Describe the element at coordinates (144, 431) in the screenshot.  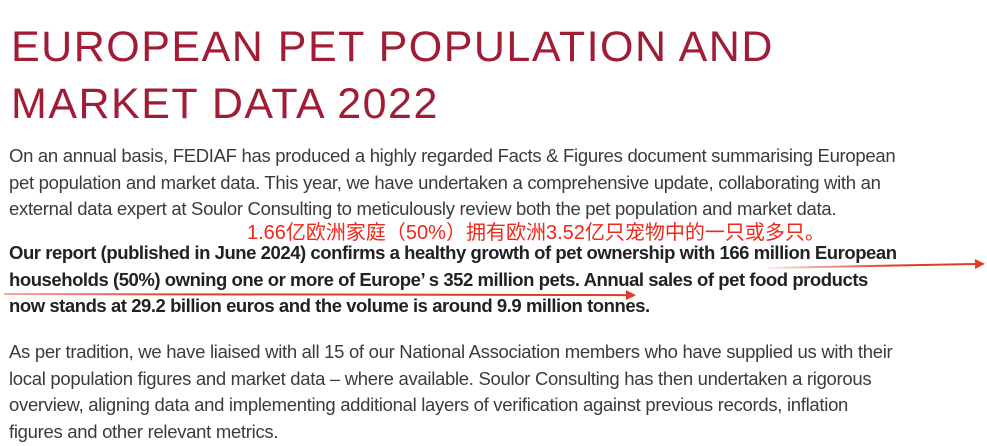
I see `text-line: figures and other relevant metrics.` at that location.